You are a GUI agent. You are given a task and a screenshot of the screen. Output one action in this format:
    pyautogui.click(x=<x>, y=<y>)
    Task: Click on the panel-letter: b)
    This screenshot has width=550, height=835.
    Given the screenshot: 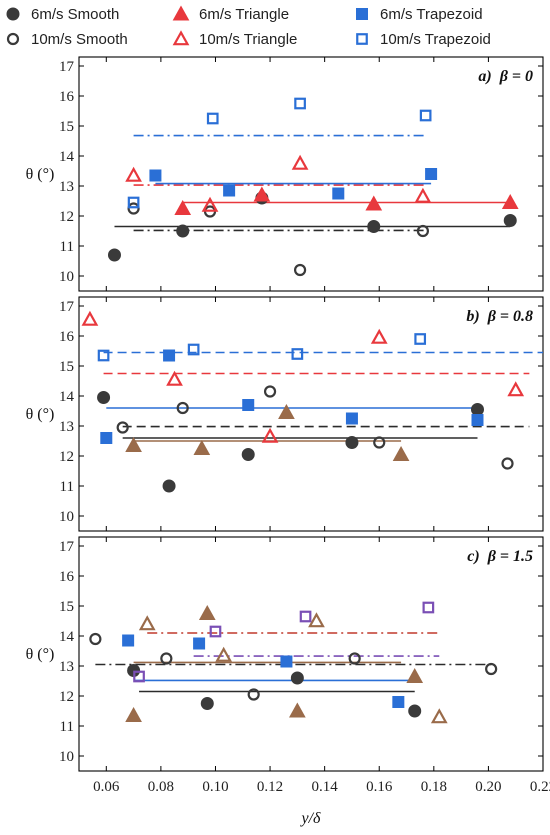 What is the action you would take?
    pyautogui.click(x=472, y=316)
    